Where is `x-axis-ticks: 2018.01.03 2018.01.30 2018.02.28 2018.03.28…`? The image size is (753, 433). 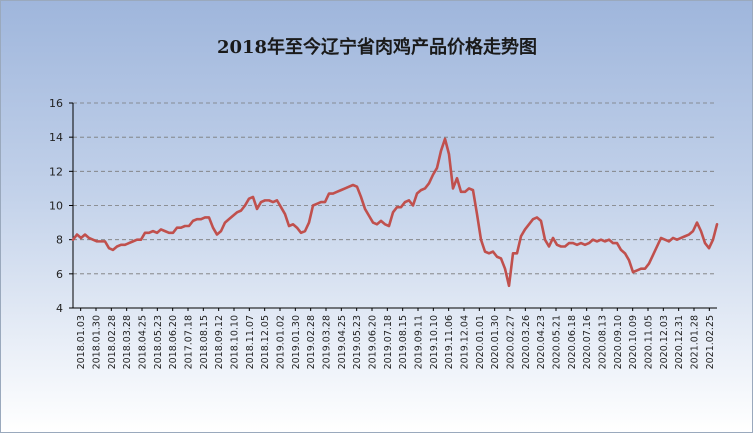
x-axis-ticks: 2018.01.03 2018.01.30 2018.02.28 2018.03.28… is located at coordinates (396, 338).